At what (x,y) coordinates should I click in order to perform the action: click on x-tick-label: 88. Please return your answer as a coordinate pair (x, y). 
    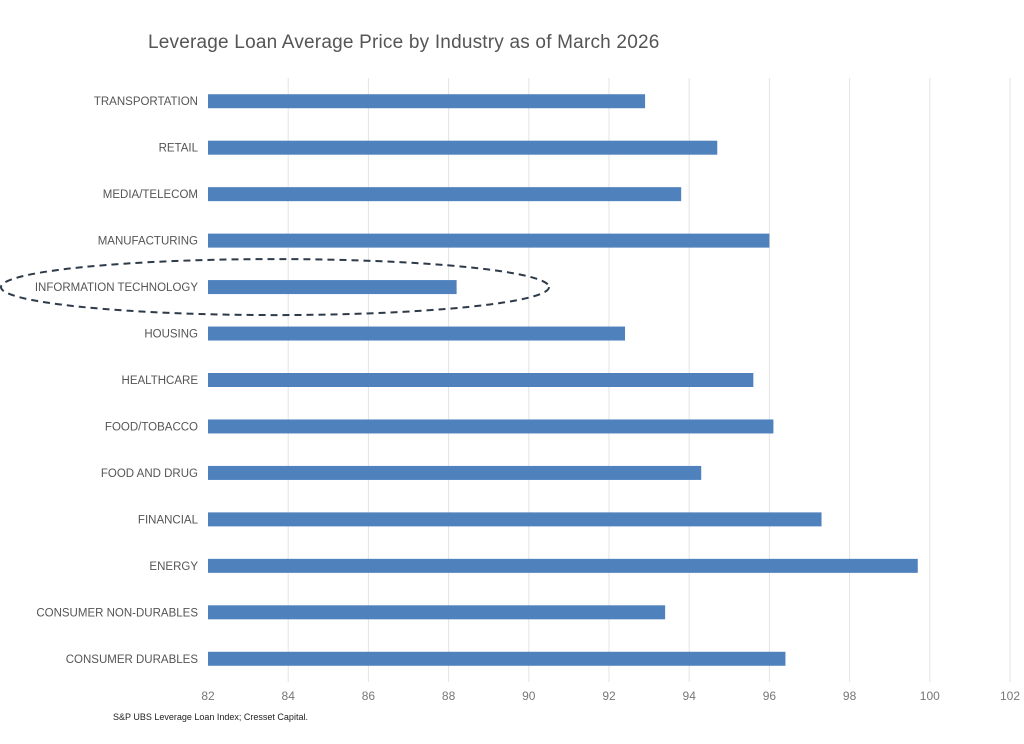
    Looking at the image, I should click on (449, 696).